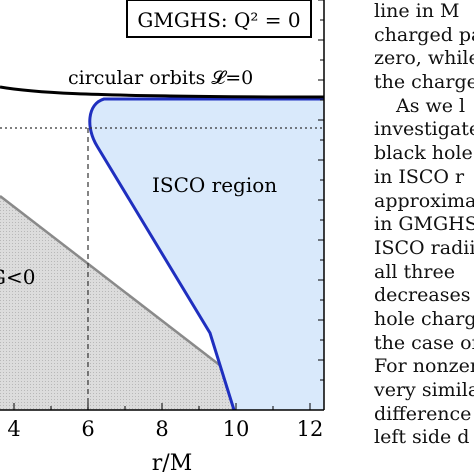 The height and width of the screenshot is (474, 474). Describe the element at coordinates (423, 153) in the screenshot. I see `body-text-line: black hole` at that location.